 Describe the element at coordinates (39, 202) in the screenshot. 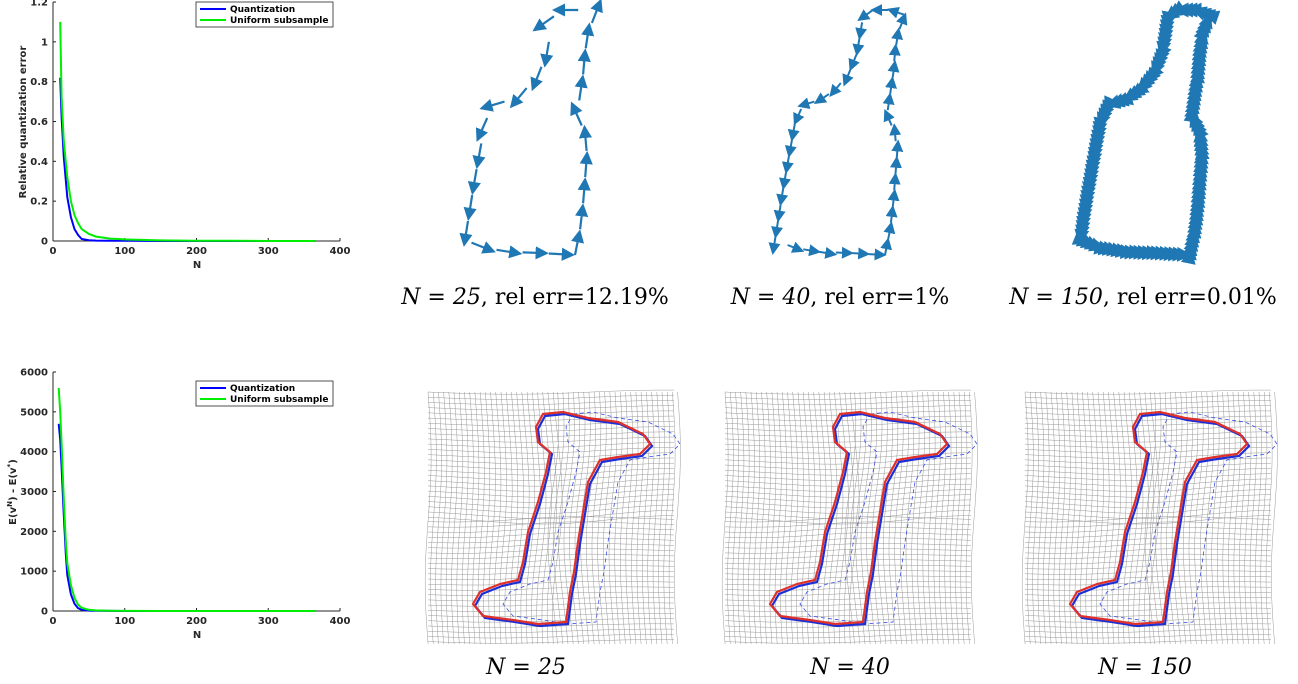

I see `y-tick-label: 0.2` at that location.